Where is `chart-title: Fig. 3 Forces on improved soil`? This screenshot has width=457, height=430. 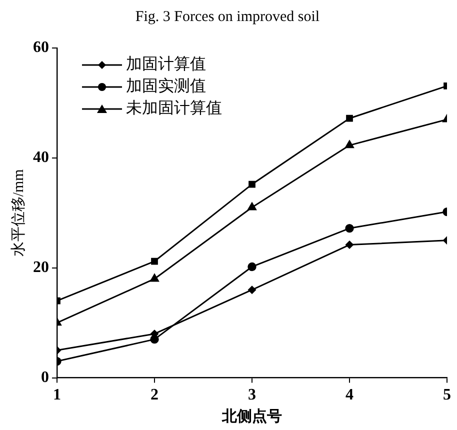 chart-title: Fig. 3 Forces on improved soil is located at coordinates (227, 16).